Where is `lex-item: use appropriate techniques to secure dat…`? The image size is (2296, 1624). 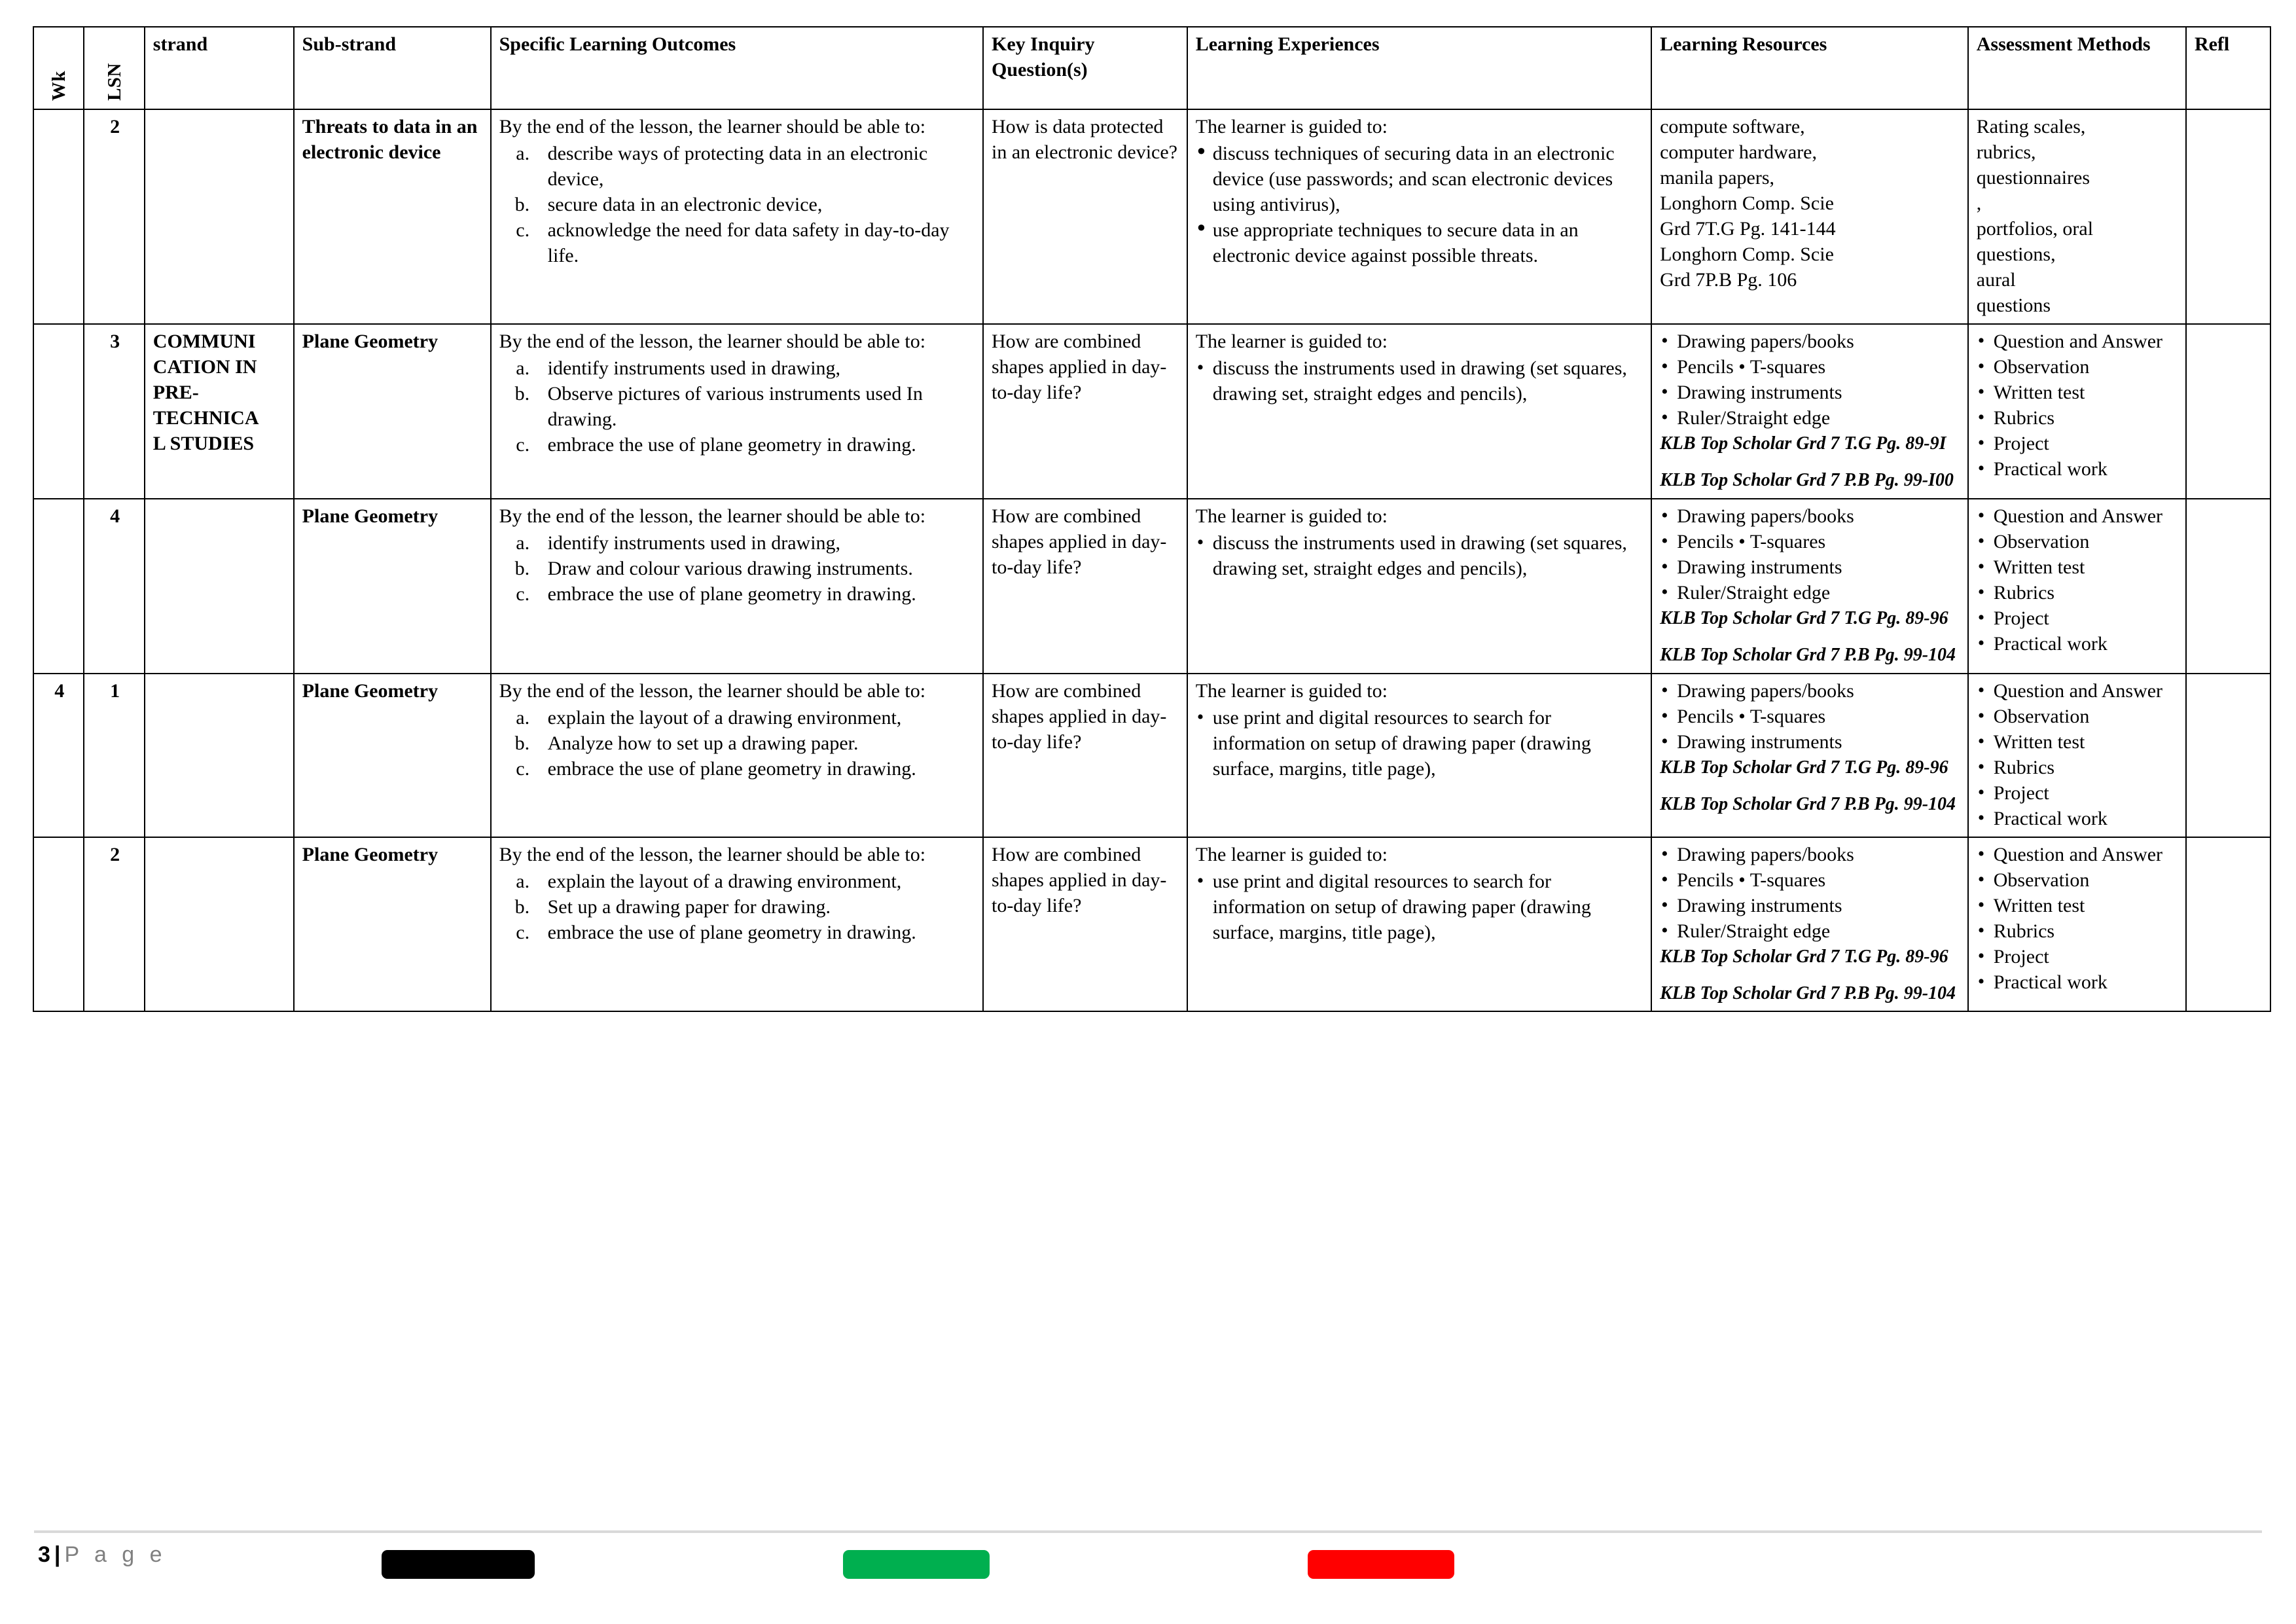
lex-item: use appropriate techniques to secure dat… is located at coordinates (1420, 242).